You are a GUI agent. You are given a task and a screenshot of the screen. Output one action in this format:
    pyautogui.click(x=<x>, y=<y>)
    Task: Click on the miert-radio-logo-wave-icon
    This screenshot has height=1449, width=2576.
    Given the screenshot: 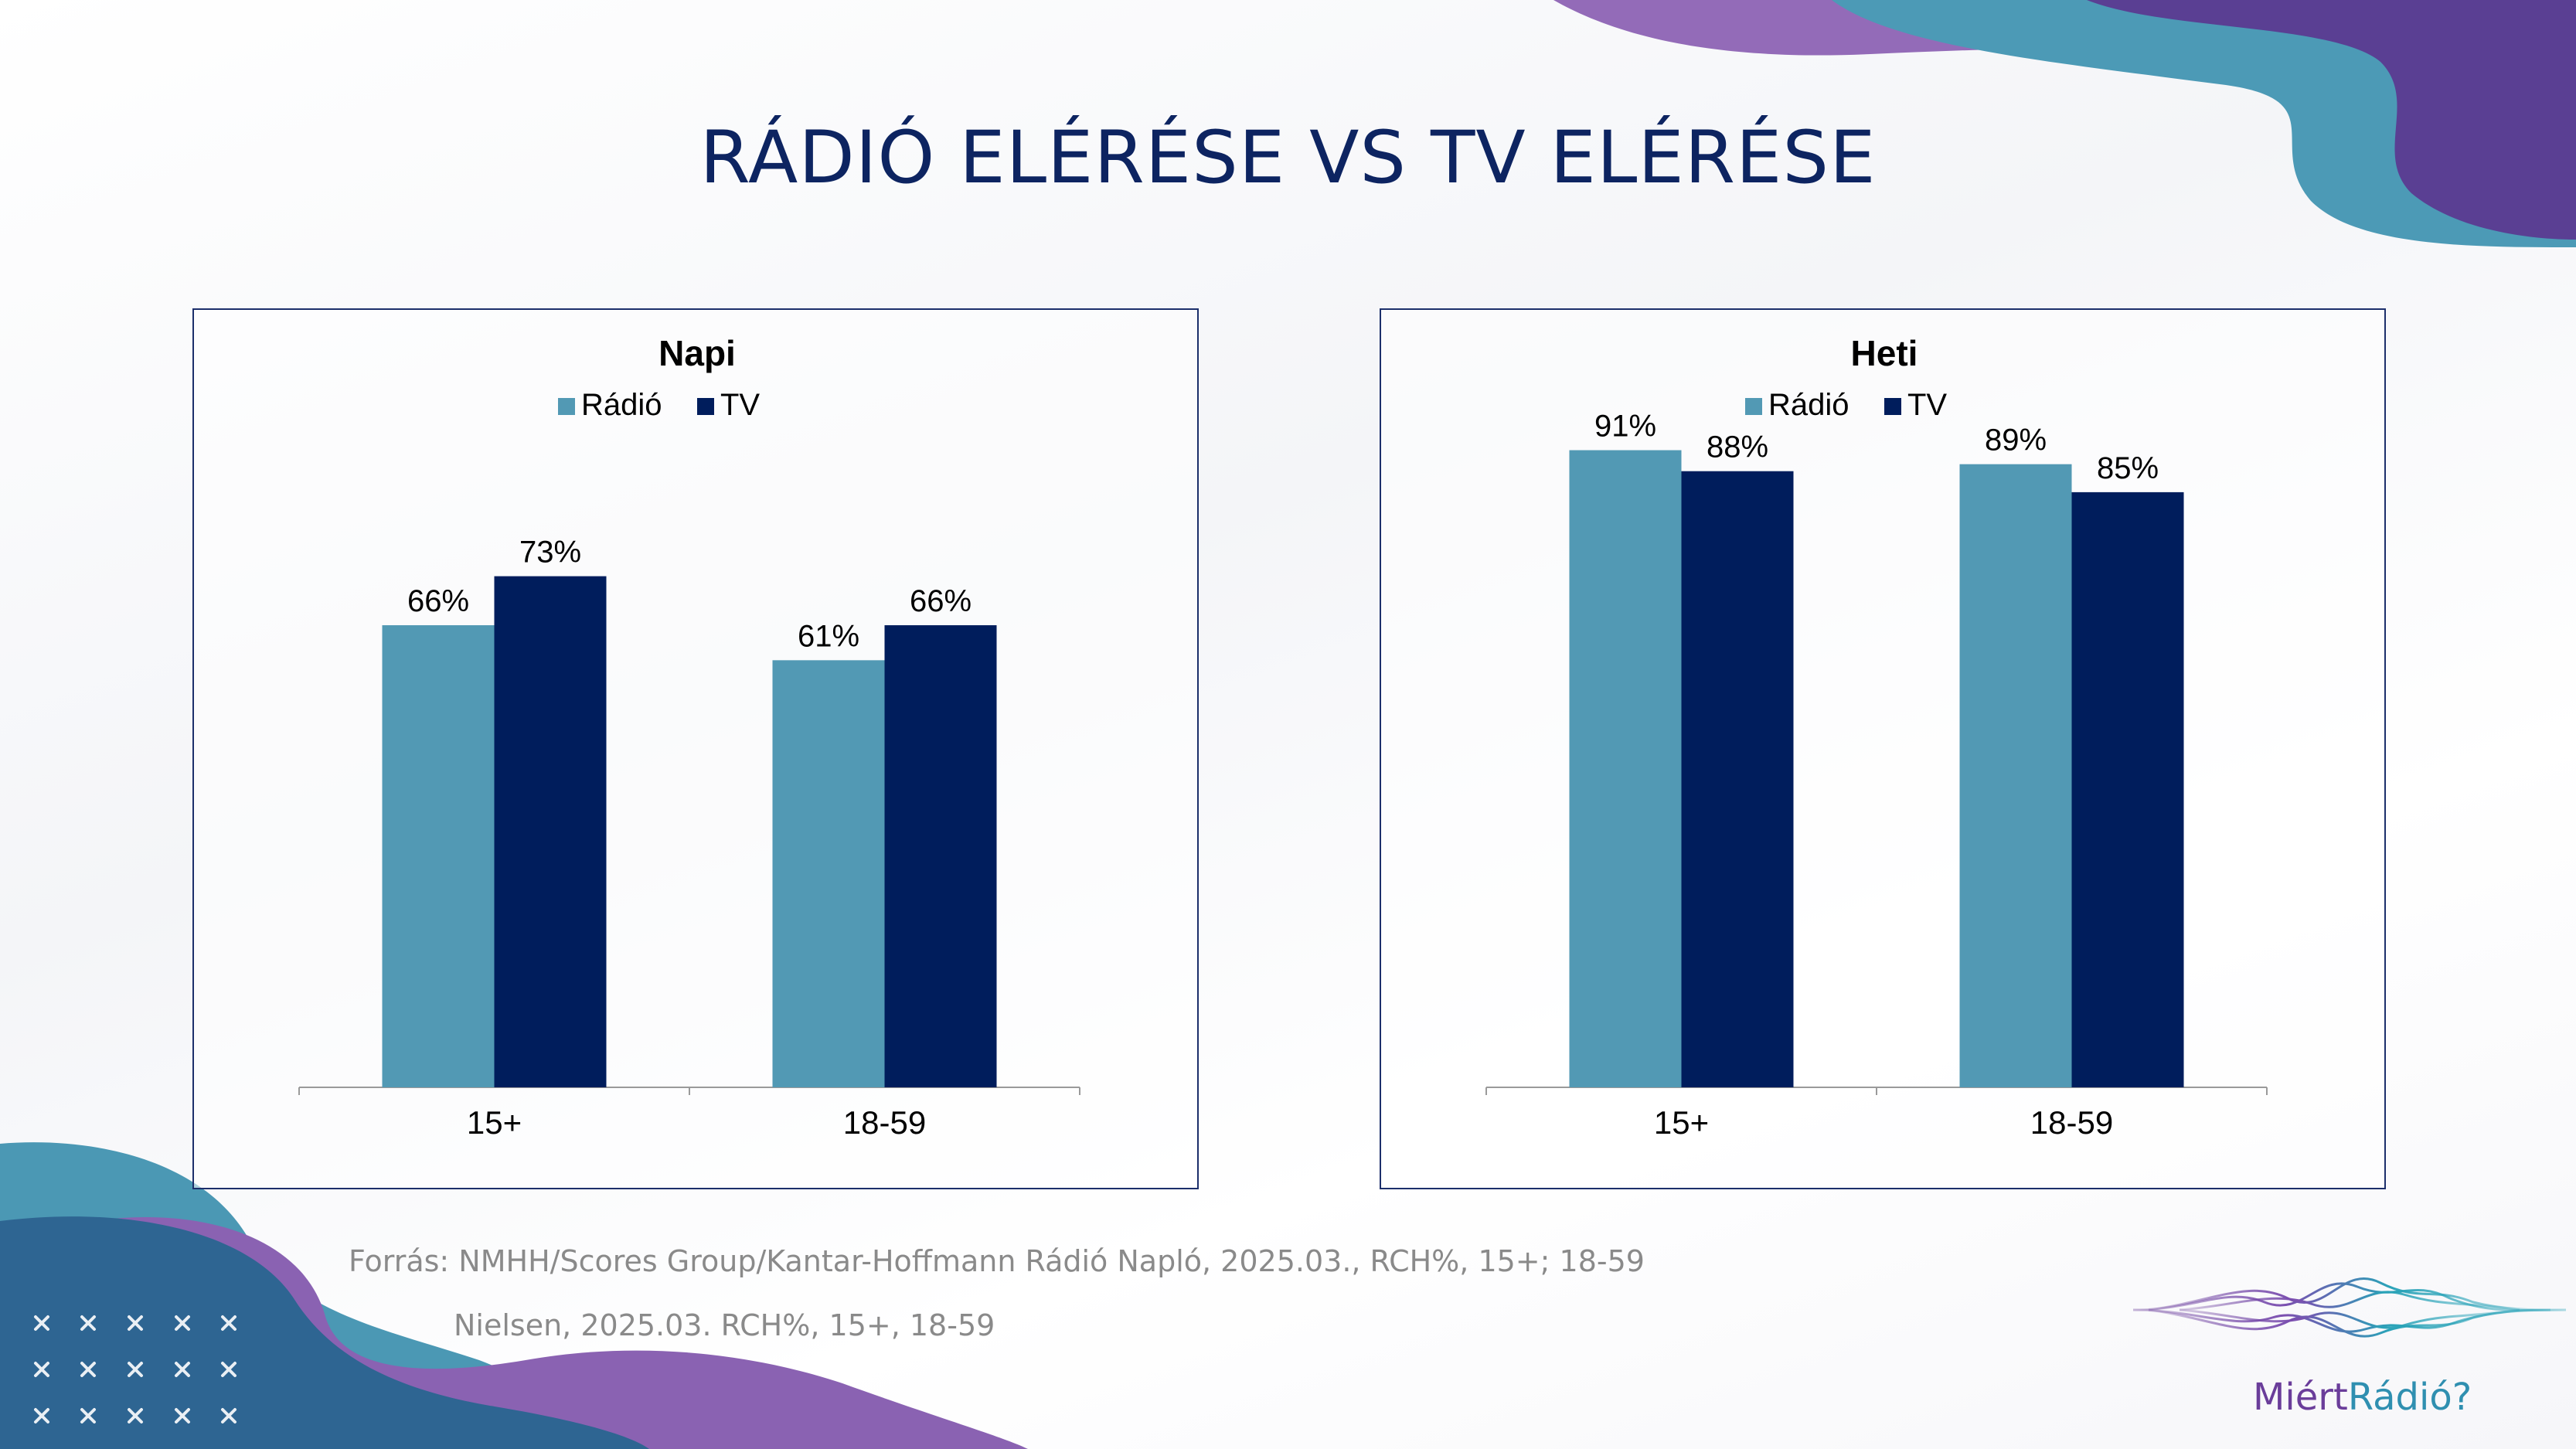 What is the action you would take?
    pyautogui.click(x=2349, y=1307)
    